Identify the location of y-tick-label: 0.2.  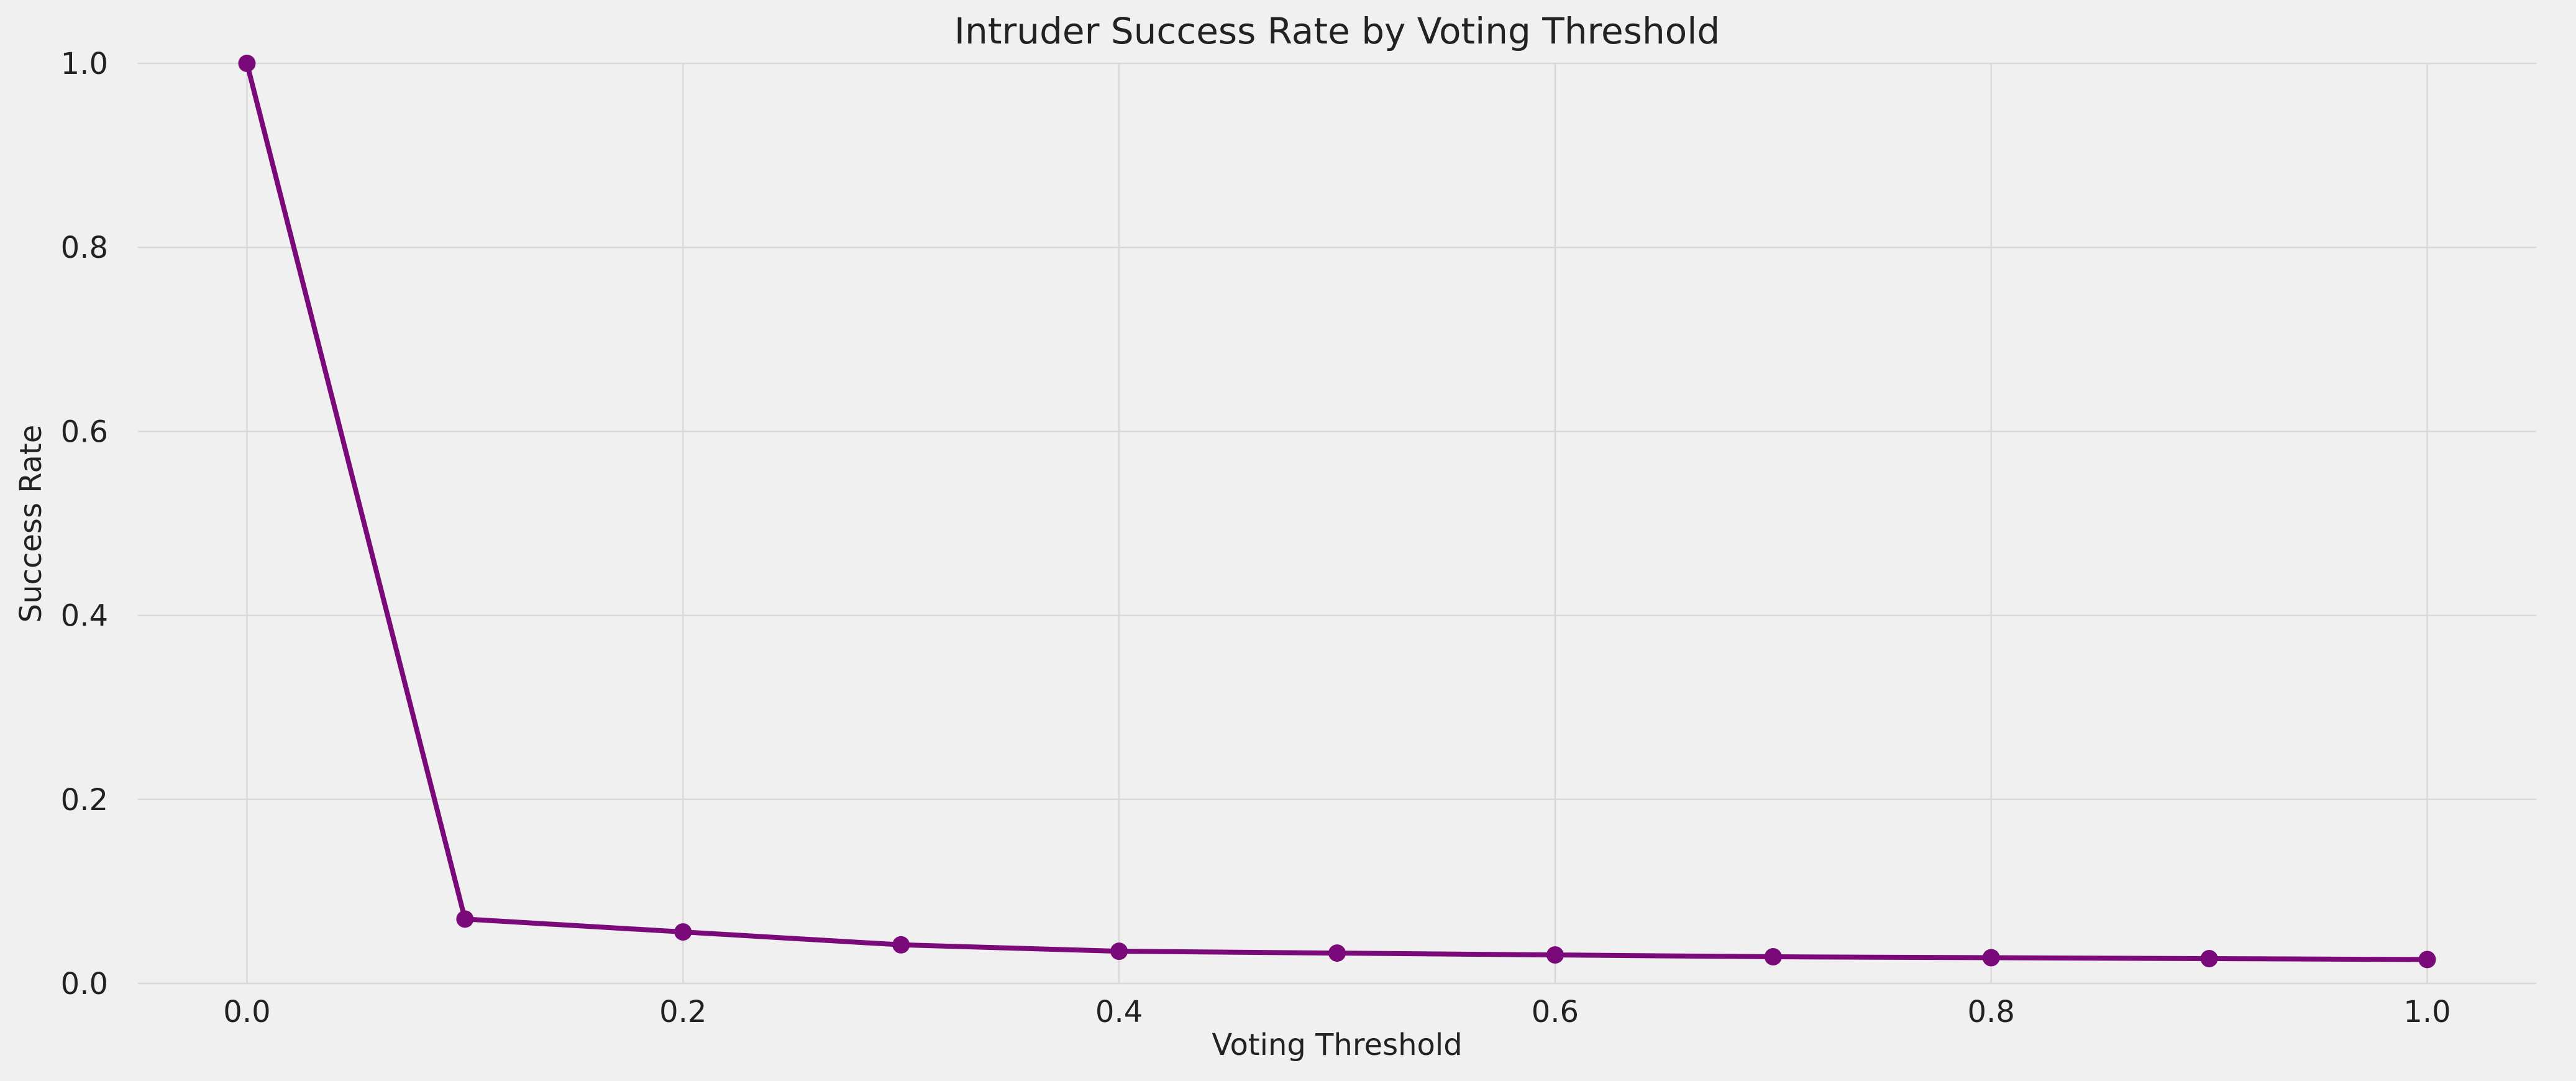
(84, 800).